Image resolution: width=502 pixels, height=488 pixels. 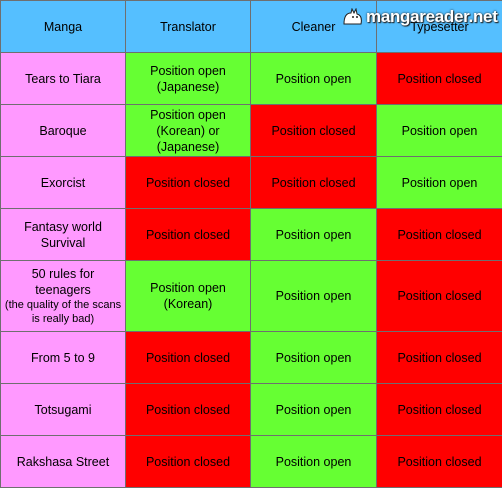 What do you see at coordinates (63, 282) in the screenshot?
I see `manga-title: 50 rules for teenagers` at bounding box center [63, 282].